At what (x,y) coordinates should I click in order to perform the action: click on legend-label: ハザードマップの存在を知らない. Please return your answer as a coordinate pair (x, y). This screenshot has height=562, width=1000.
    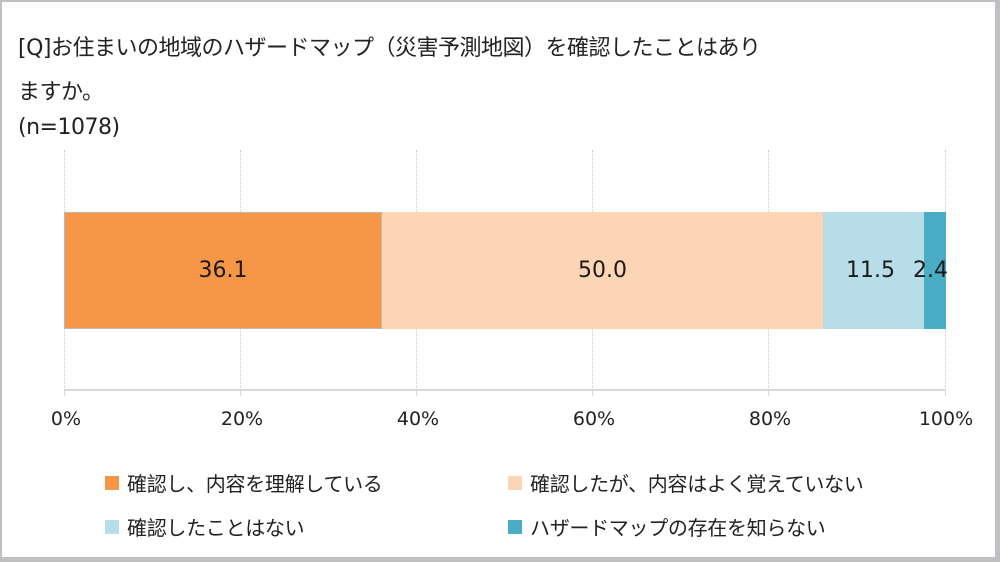
    Looking at the image, I should click on (678, 528).